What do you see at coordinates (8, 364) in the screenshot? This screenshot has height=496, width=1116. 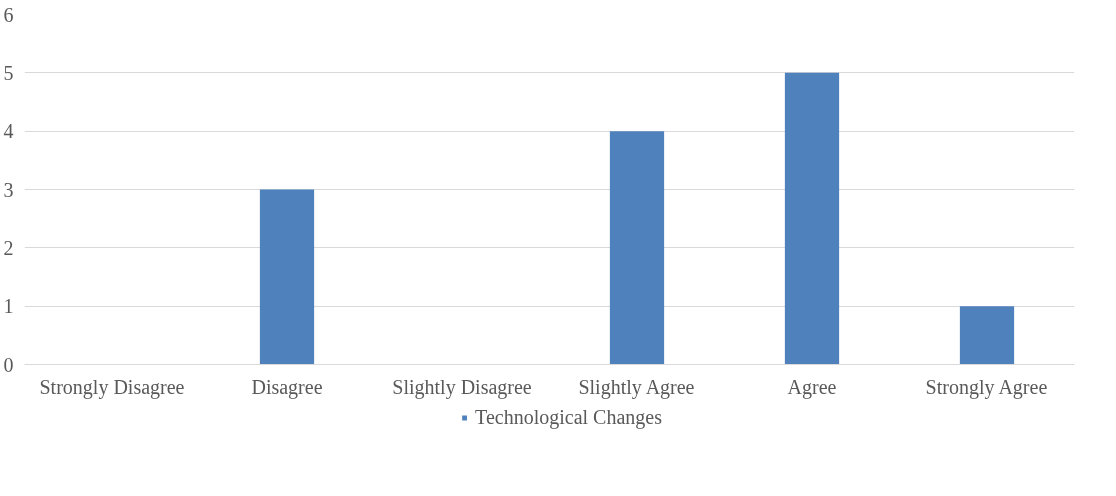 I see `y-tick-label: 0` at bounding box center [8, 364].